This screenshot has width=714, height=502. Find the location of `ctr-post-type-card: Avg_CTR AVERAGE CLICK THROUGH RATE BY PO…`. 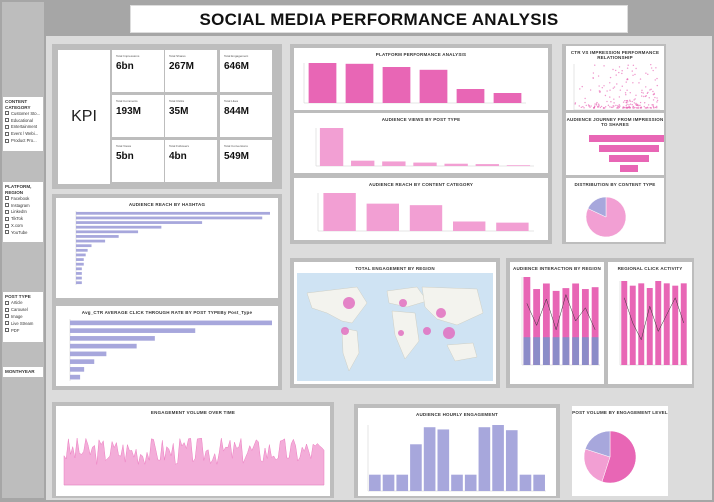

ctr-post-type-card: Avg_CTR AVERAGE CLICK THROUGH RATE BY PO… is located at coordinates (167, 346).